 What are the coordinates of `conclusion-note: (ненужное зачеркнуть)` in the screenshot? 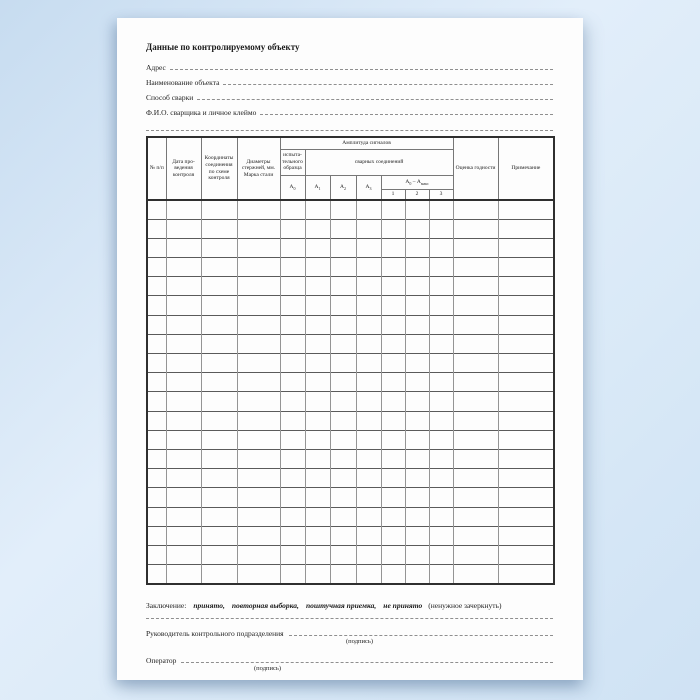 It's located at (465, 605).